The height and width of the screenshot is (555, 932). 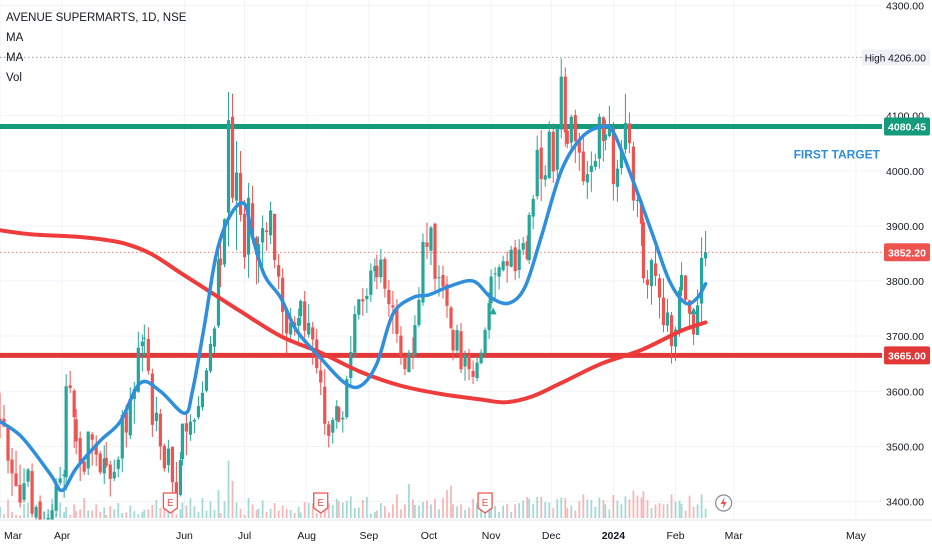 What do you see at coordinates (907, 252) in the screenshot?
I see `current-price-tag` at bounding box center [907, 252].